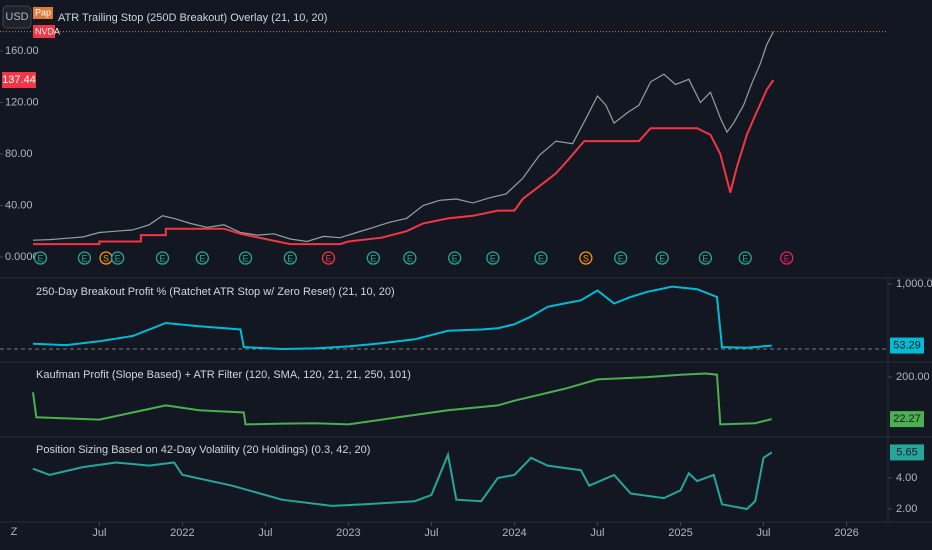  Describe the element at coordinates (906, 509) in the screenshot. I see `y-tick-label: 2.00` at that location.